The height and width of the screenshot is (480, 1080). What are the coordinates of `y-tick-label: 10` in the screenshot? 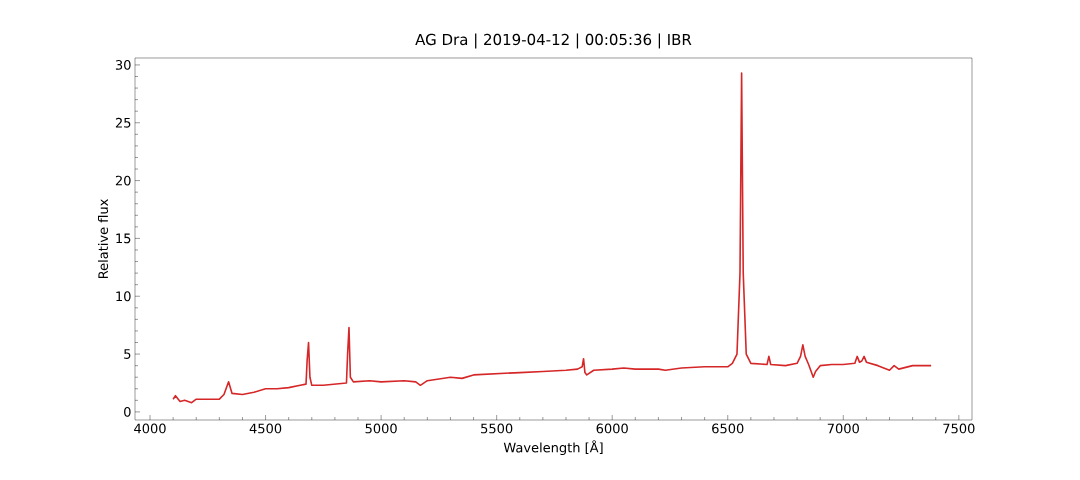 It's located at (123, 296).